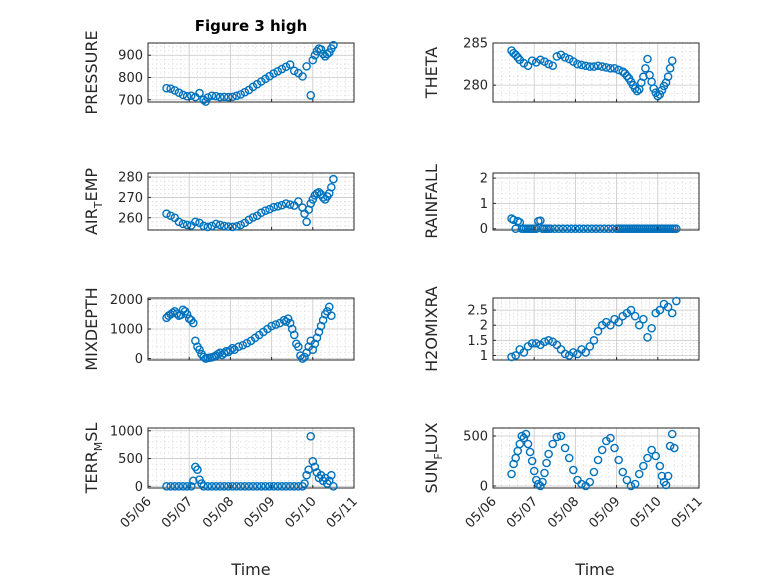  Describe the element at coordinates (130, 178) in the screenshot. I see `y-tick-label: 280` at that location.